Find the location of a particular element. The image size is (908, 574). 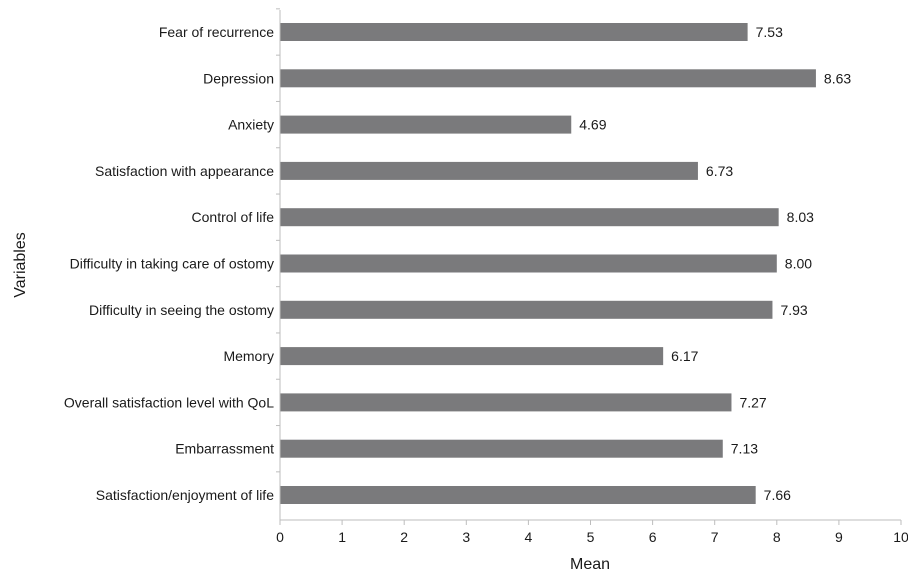

category-label: Depression is located at coordinates (238, 78).